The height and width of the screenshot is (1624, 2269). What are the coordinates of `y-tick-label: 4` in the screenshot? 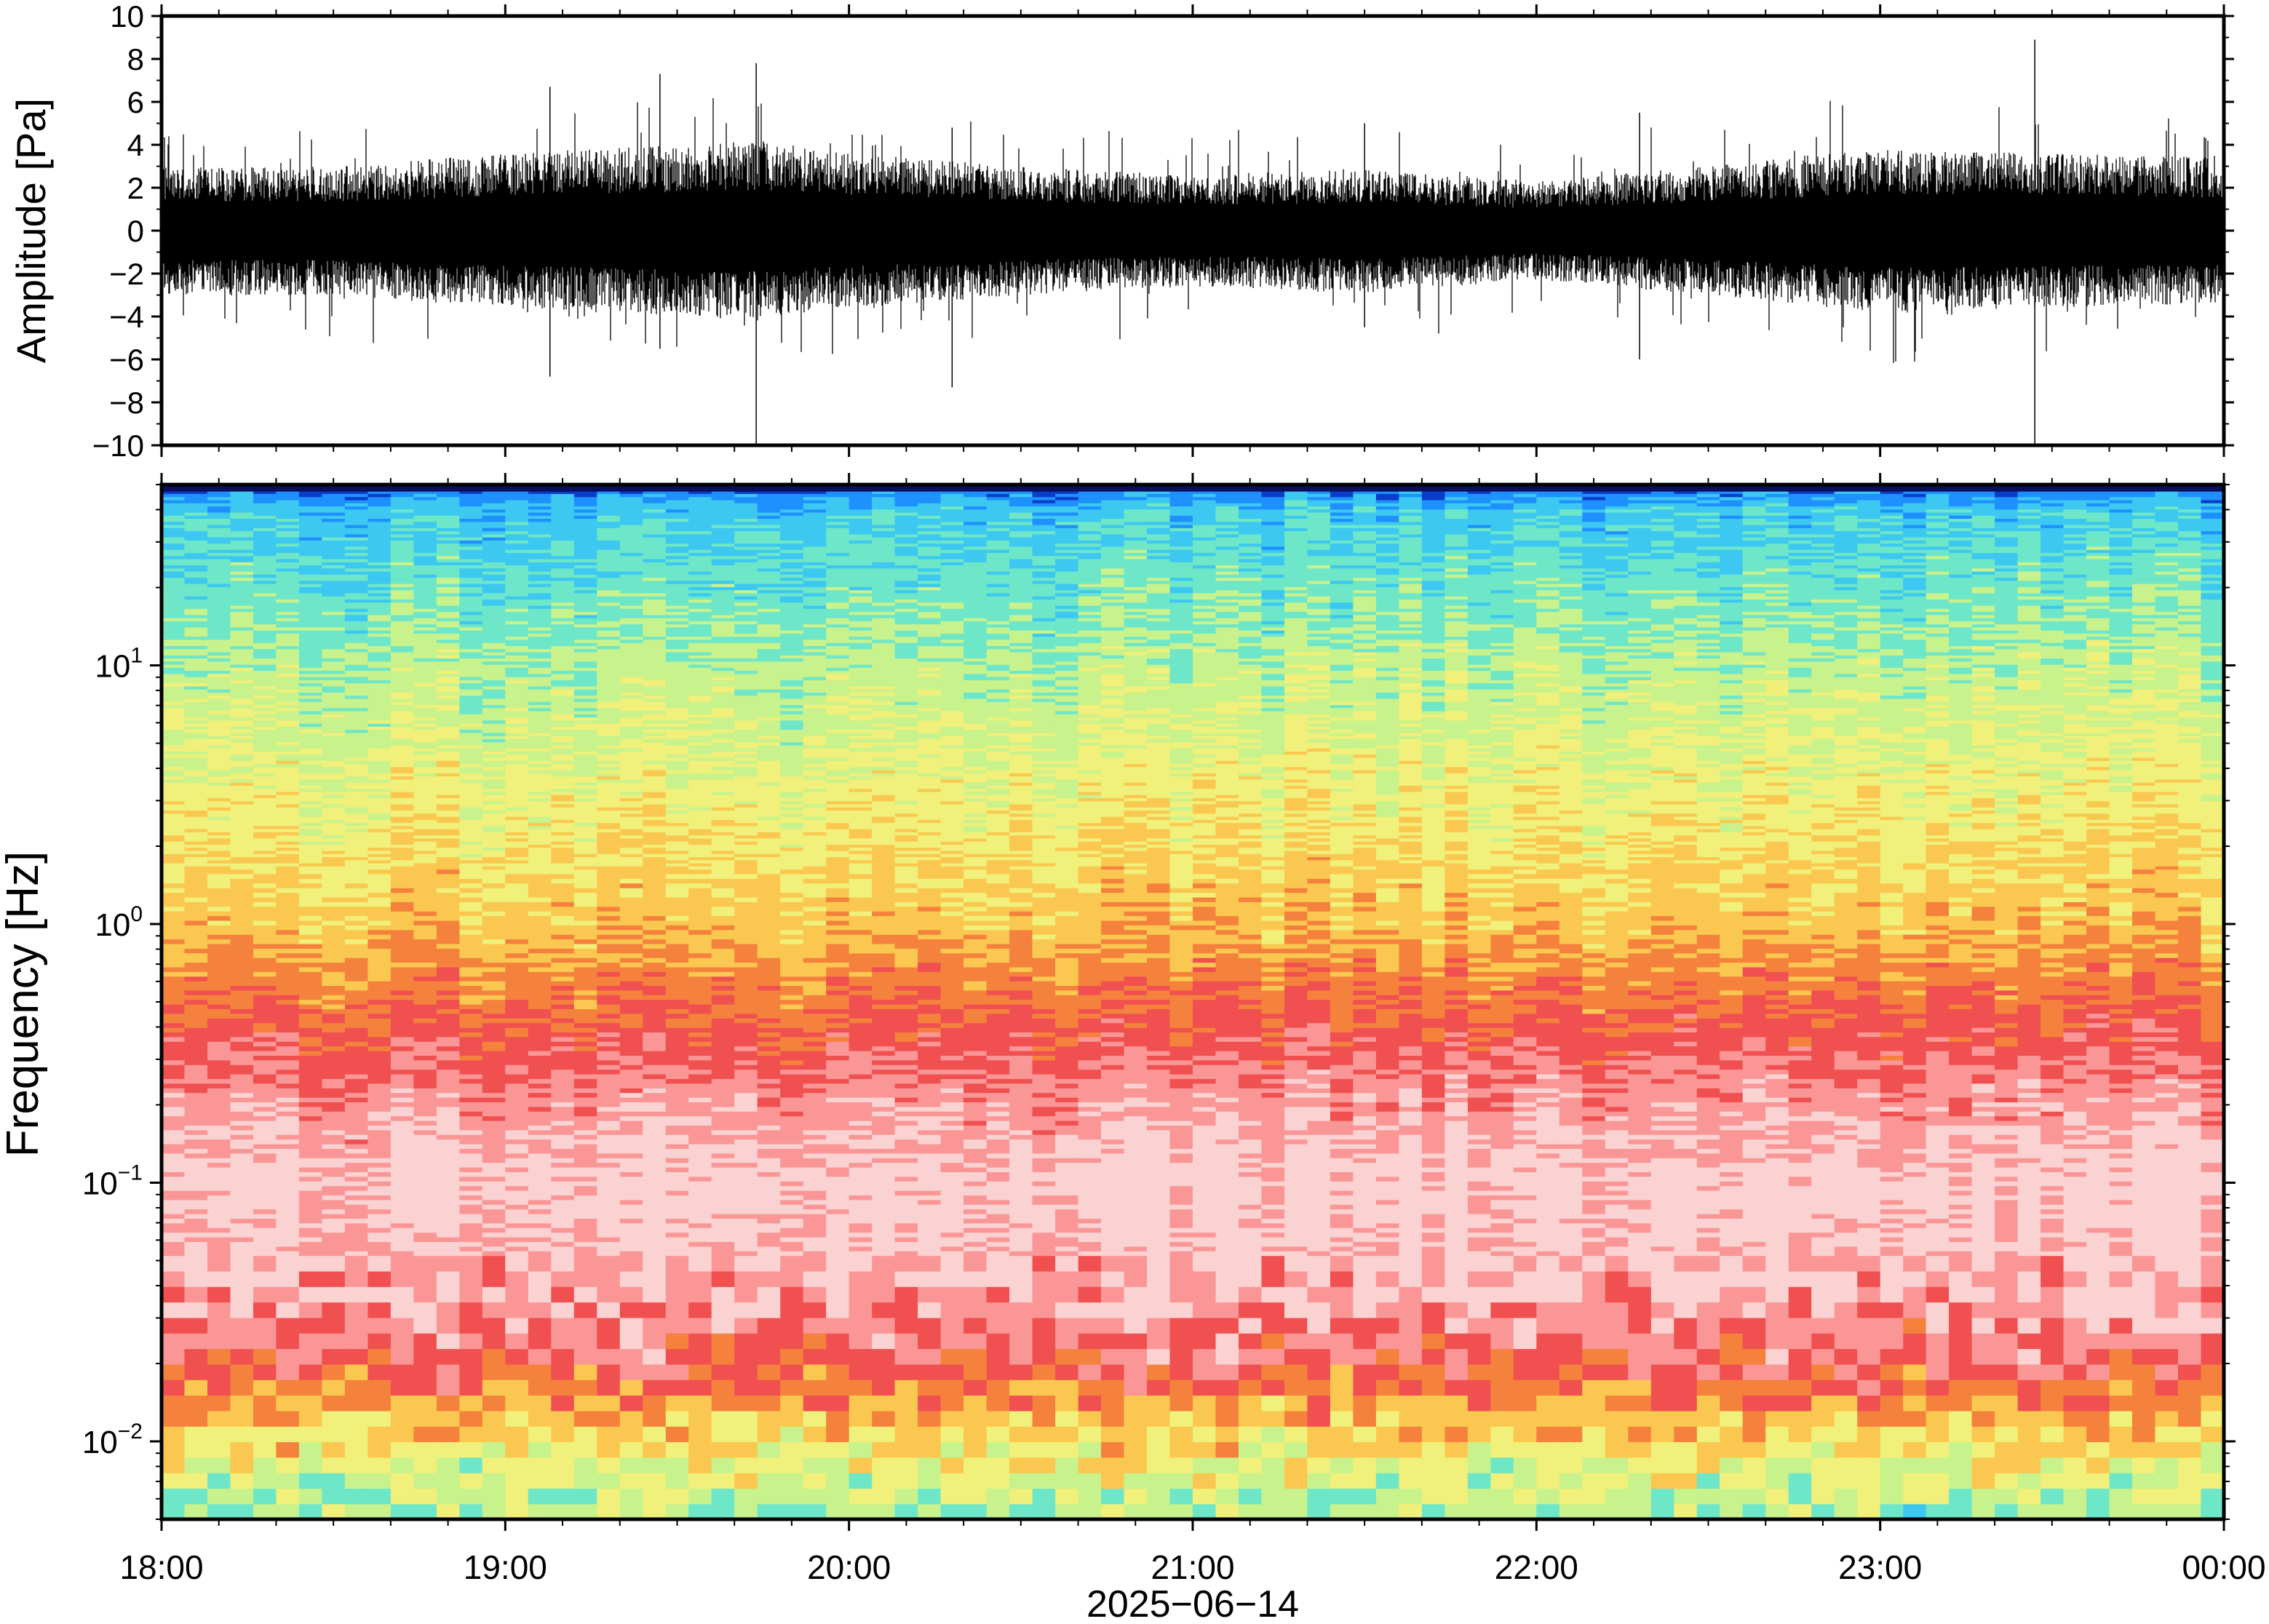 It's located at (135, 145).